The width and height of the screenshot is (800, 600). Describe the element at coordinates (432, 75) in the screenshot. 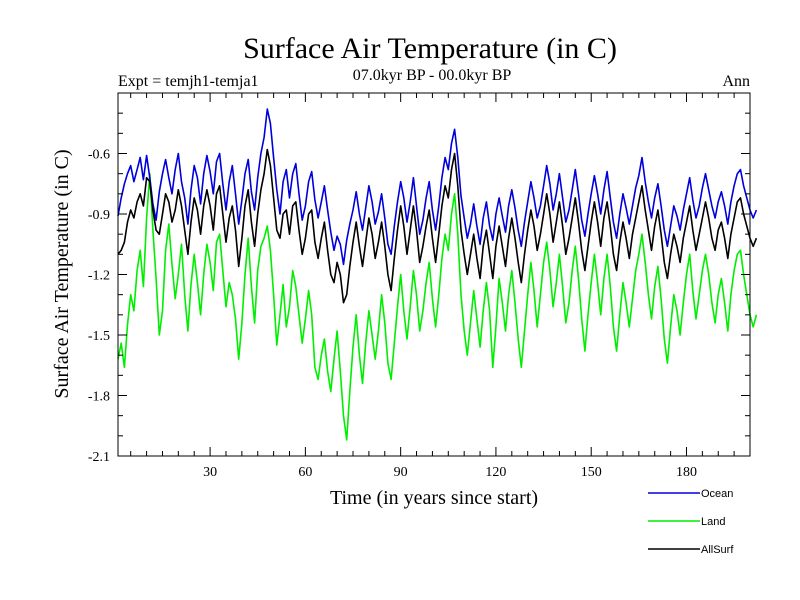

I see `period-label: 07.0kyr BP - 00.0kyr BP` at that location.